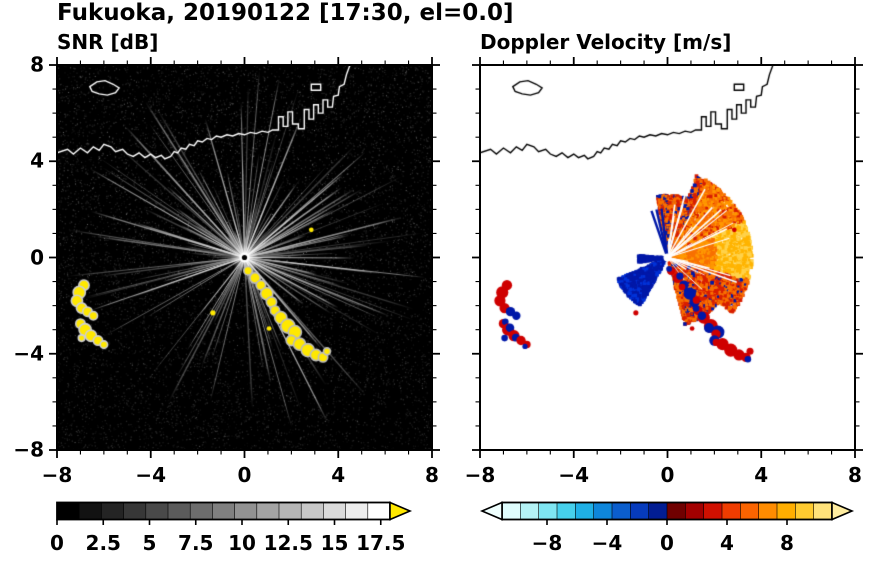 The image size is (870, 570). What do you see at coordinates (607, 543) in the screenshot?
I see `colorbar-tick-label: −4` at bounding box center [607, 543].